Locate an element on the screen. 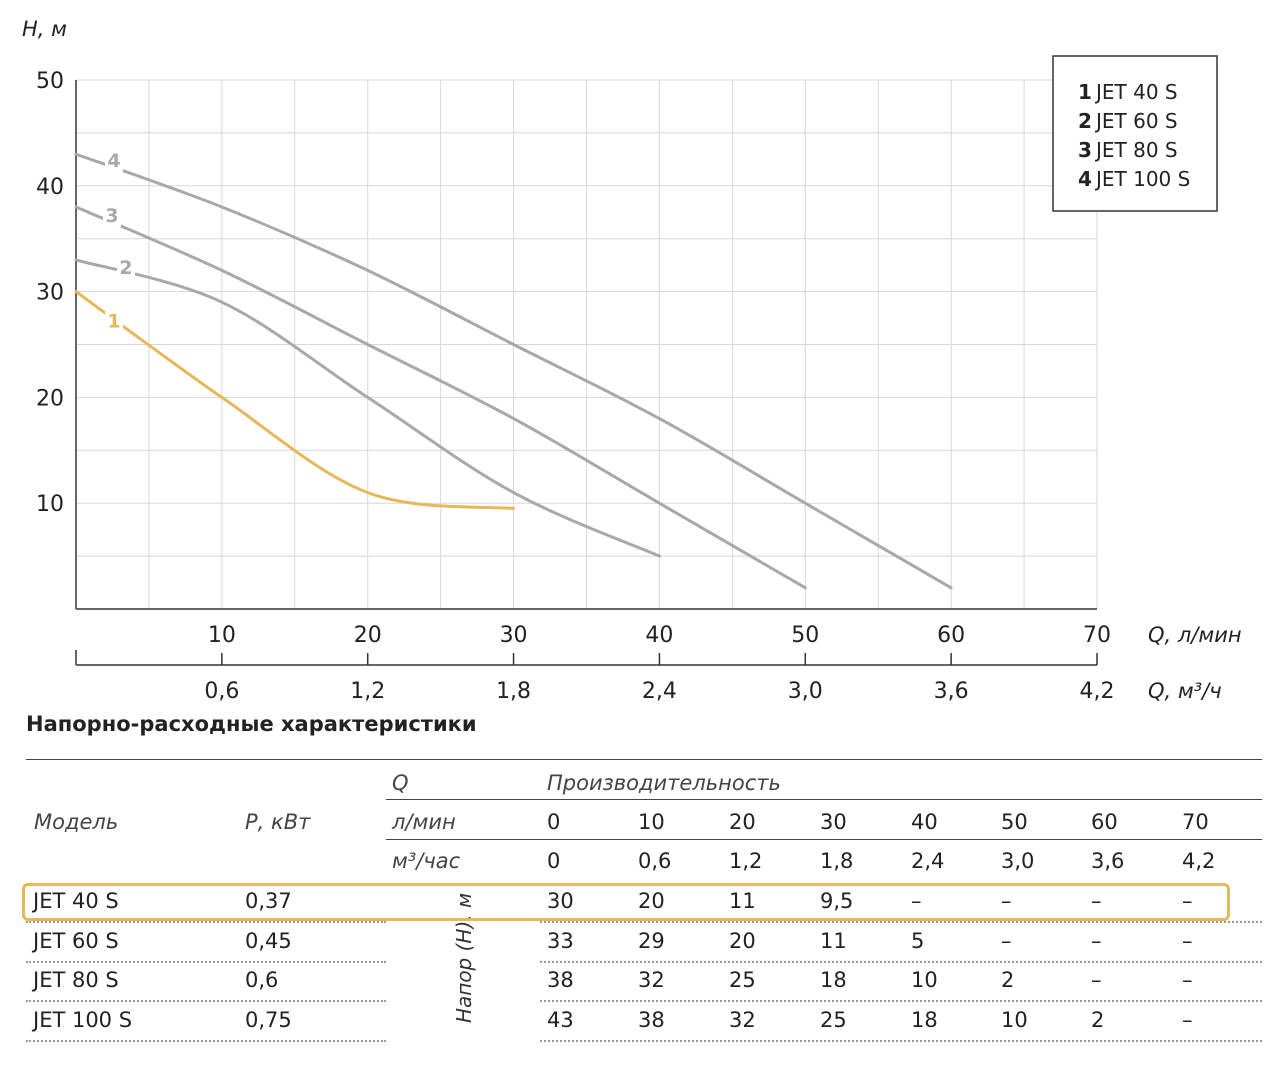  x-axis-label: Q, л/мин is located at coordinates (1195, 635).